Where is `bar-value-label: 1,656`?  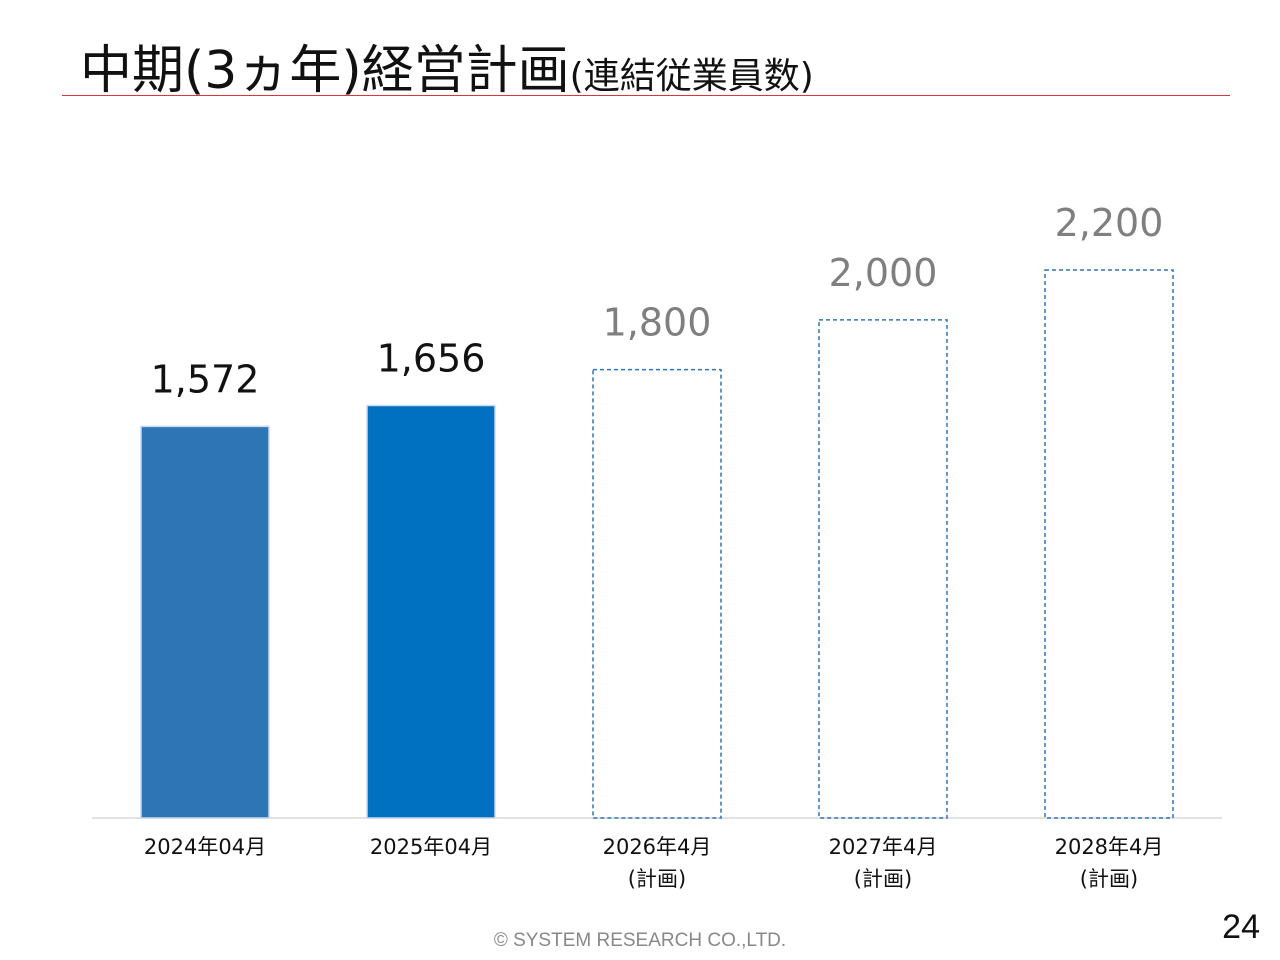 bar-value-label: 1,656 is located at coordinates (431, 359).